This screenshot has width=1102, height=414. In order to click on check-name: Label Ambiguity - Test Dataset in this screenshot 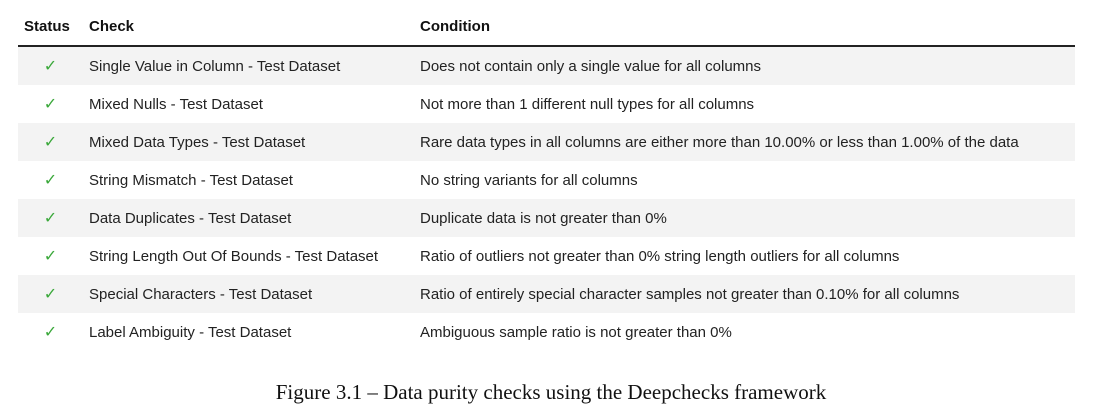, I will do `click(190, 332)`.